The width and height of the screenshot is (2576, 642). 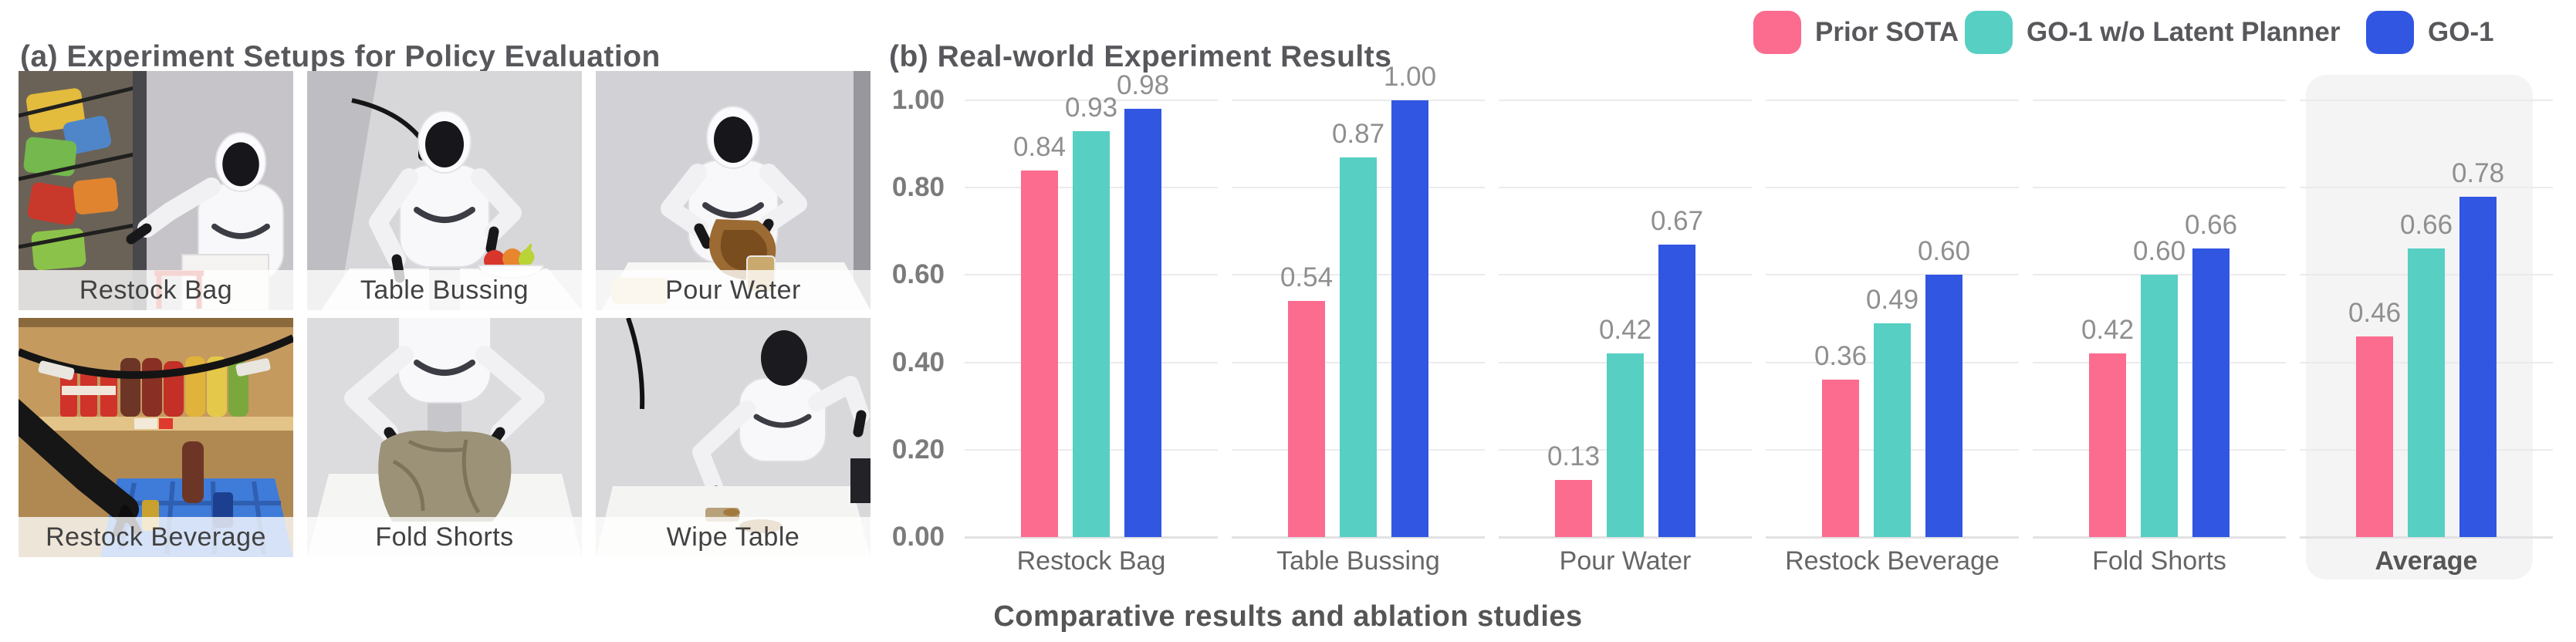 I want to click on photo-label: Table Bussing, so click(x=444, y=290).